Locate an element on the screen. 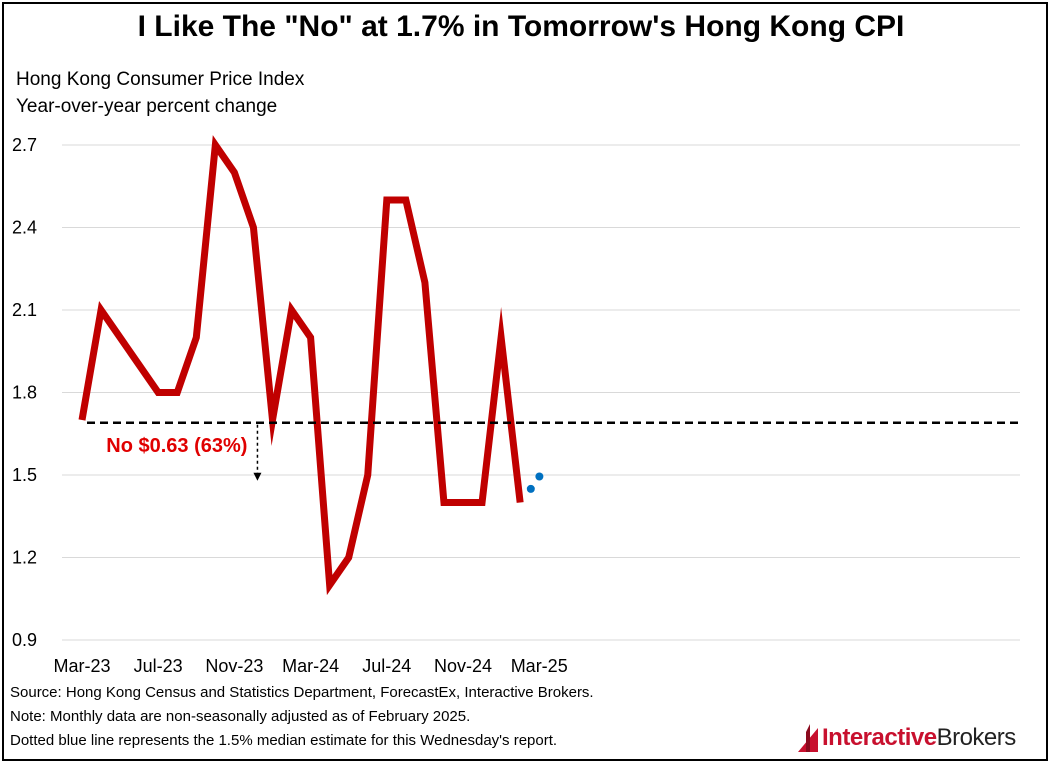 The height and width of the screenshot is (763, 1050). x-tick-label: Jul-23 is located at coordinates (158, 666).